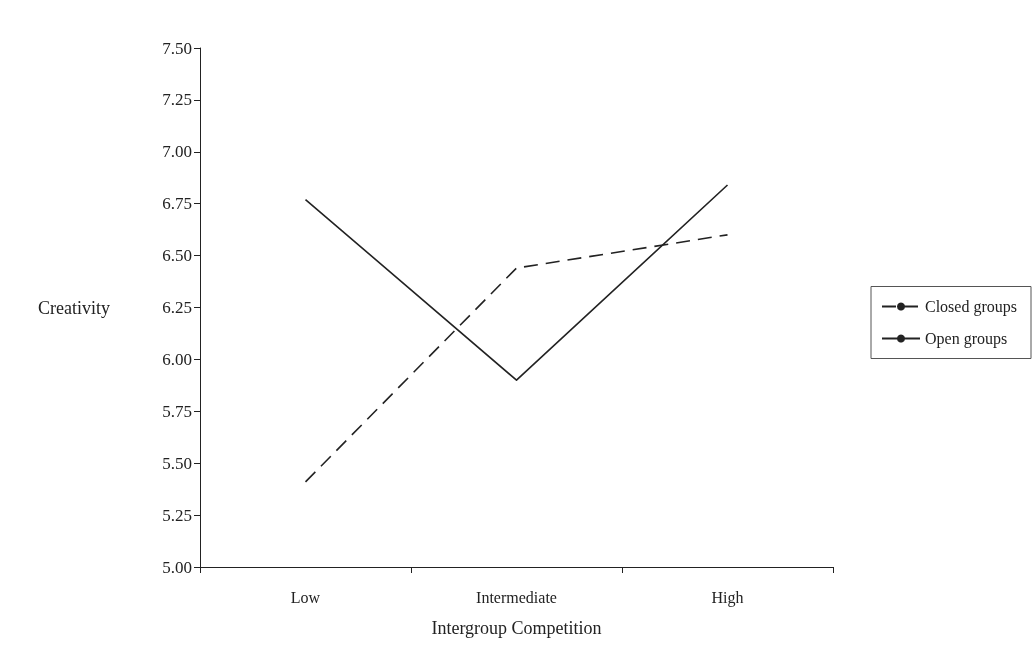  What do you see at coordinates (177, 307) in the screenshot?
I see `y-tick-label: 6.25` at bounding box center [177, 307].